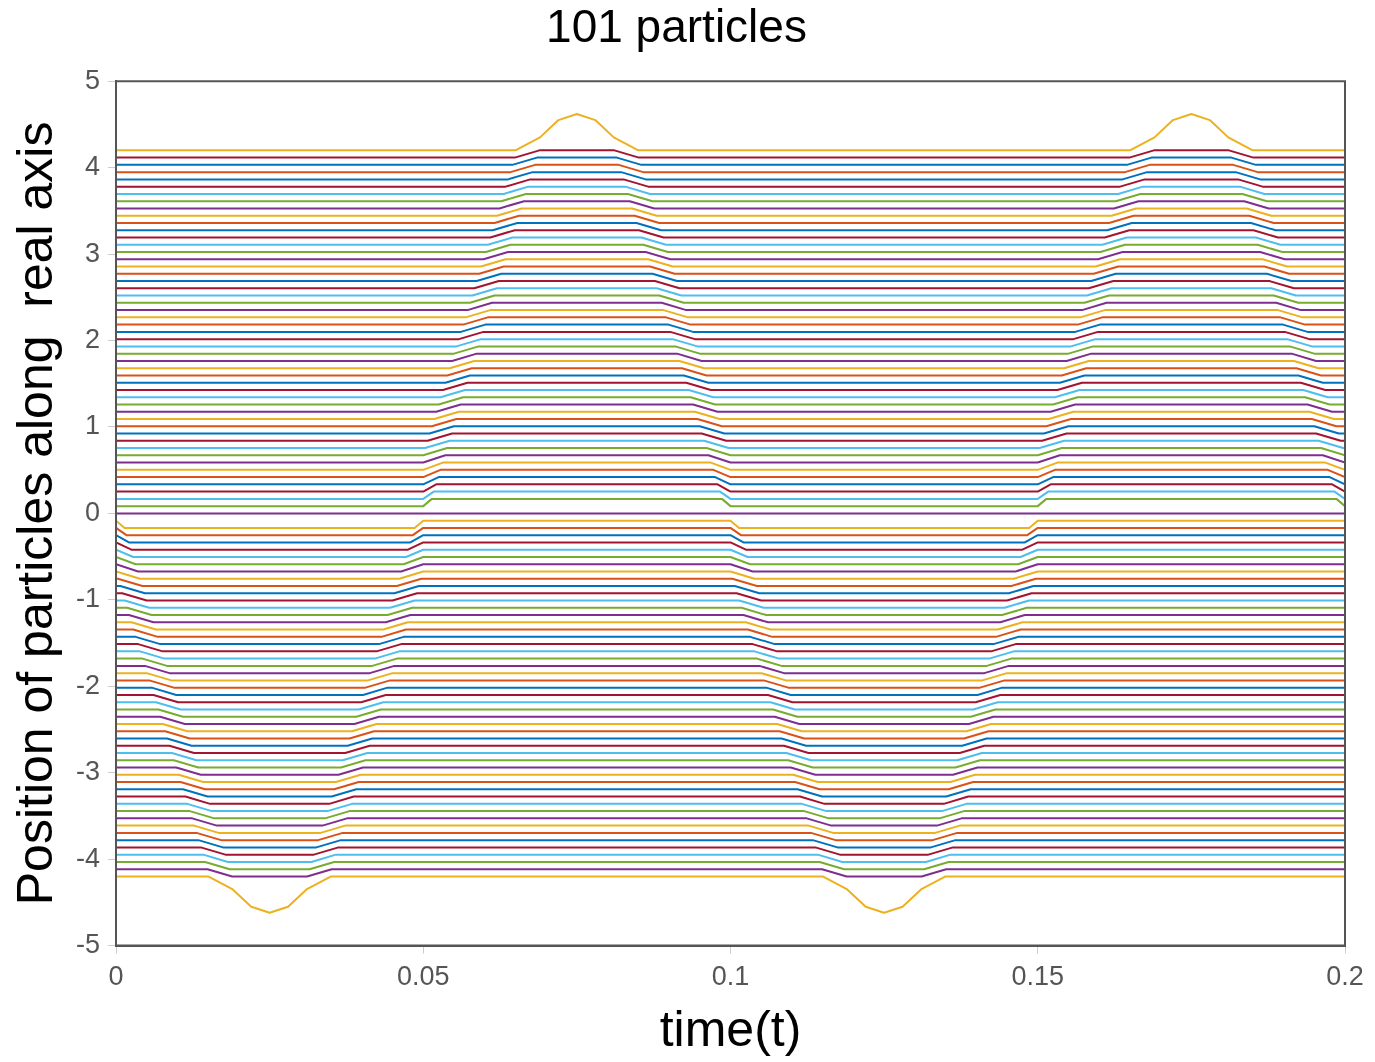  What do you see at coordinates (88, 857) in the screenshot?
I see `y-tick-label: -4` at bounding box center [88, 857].